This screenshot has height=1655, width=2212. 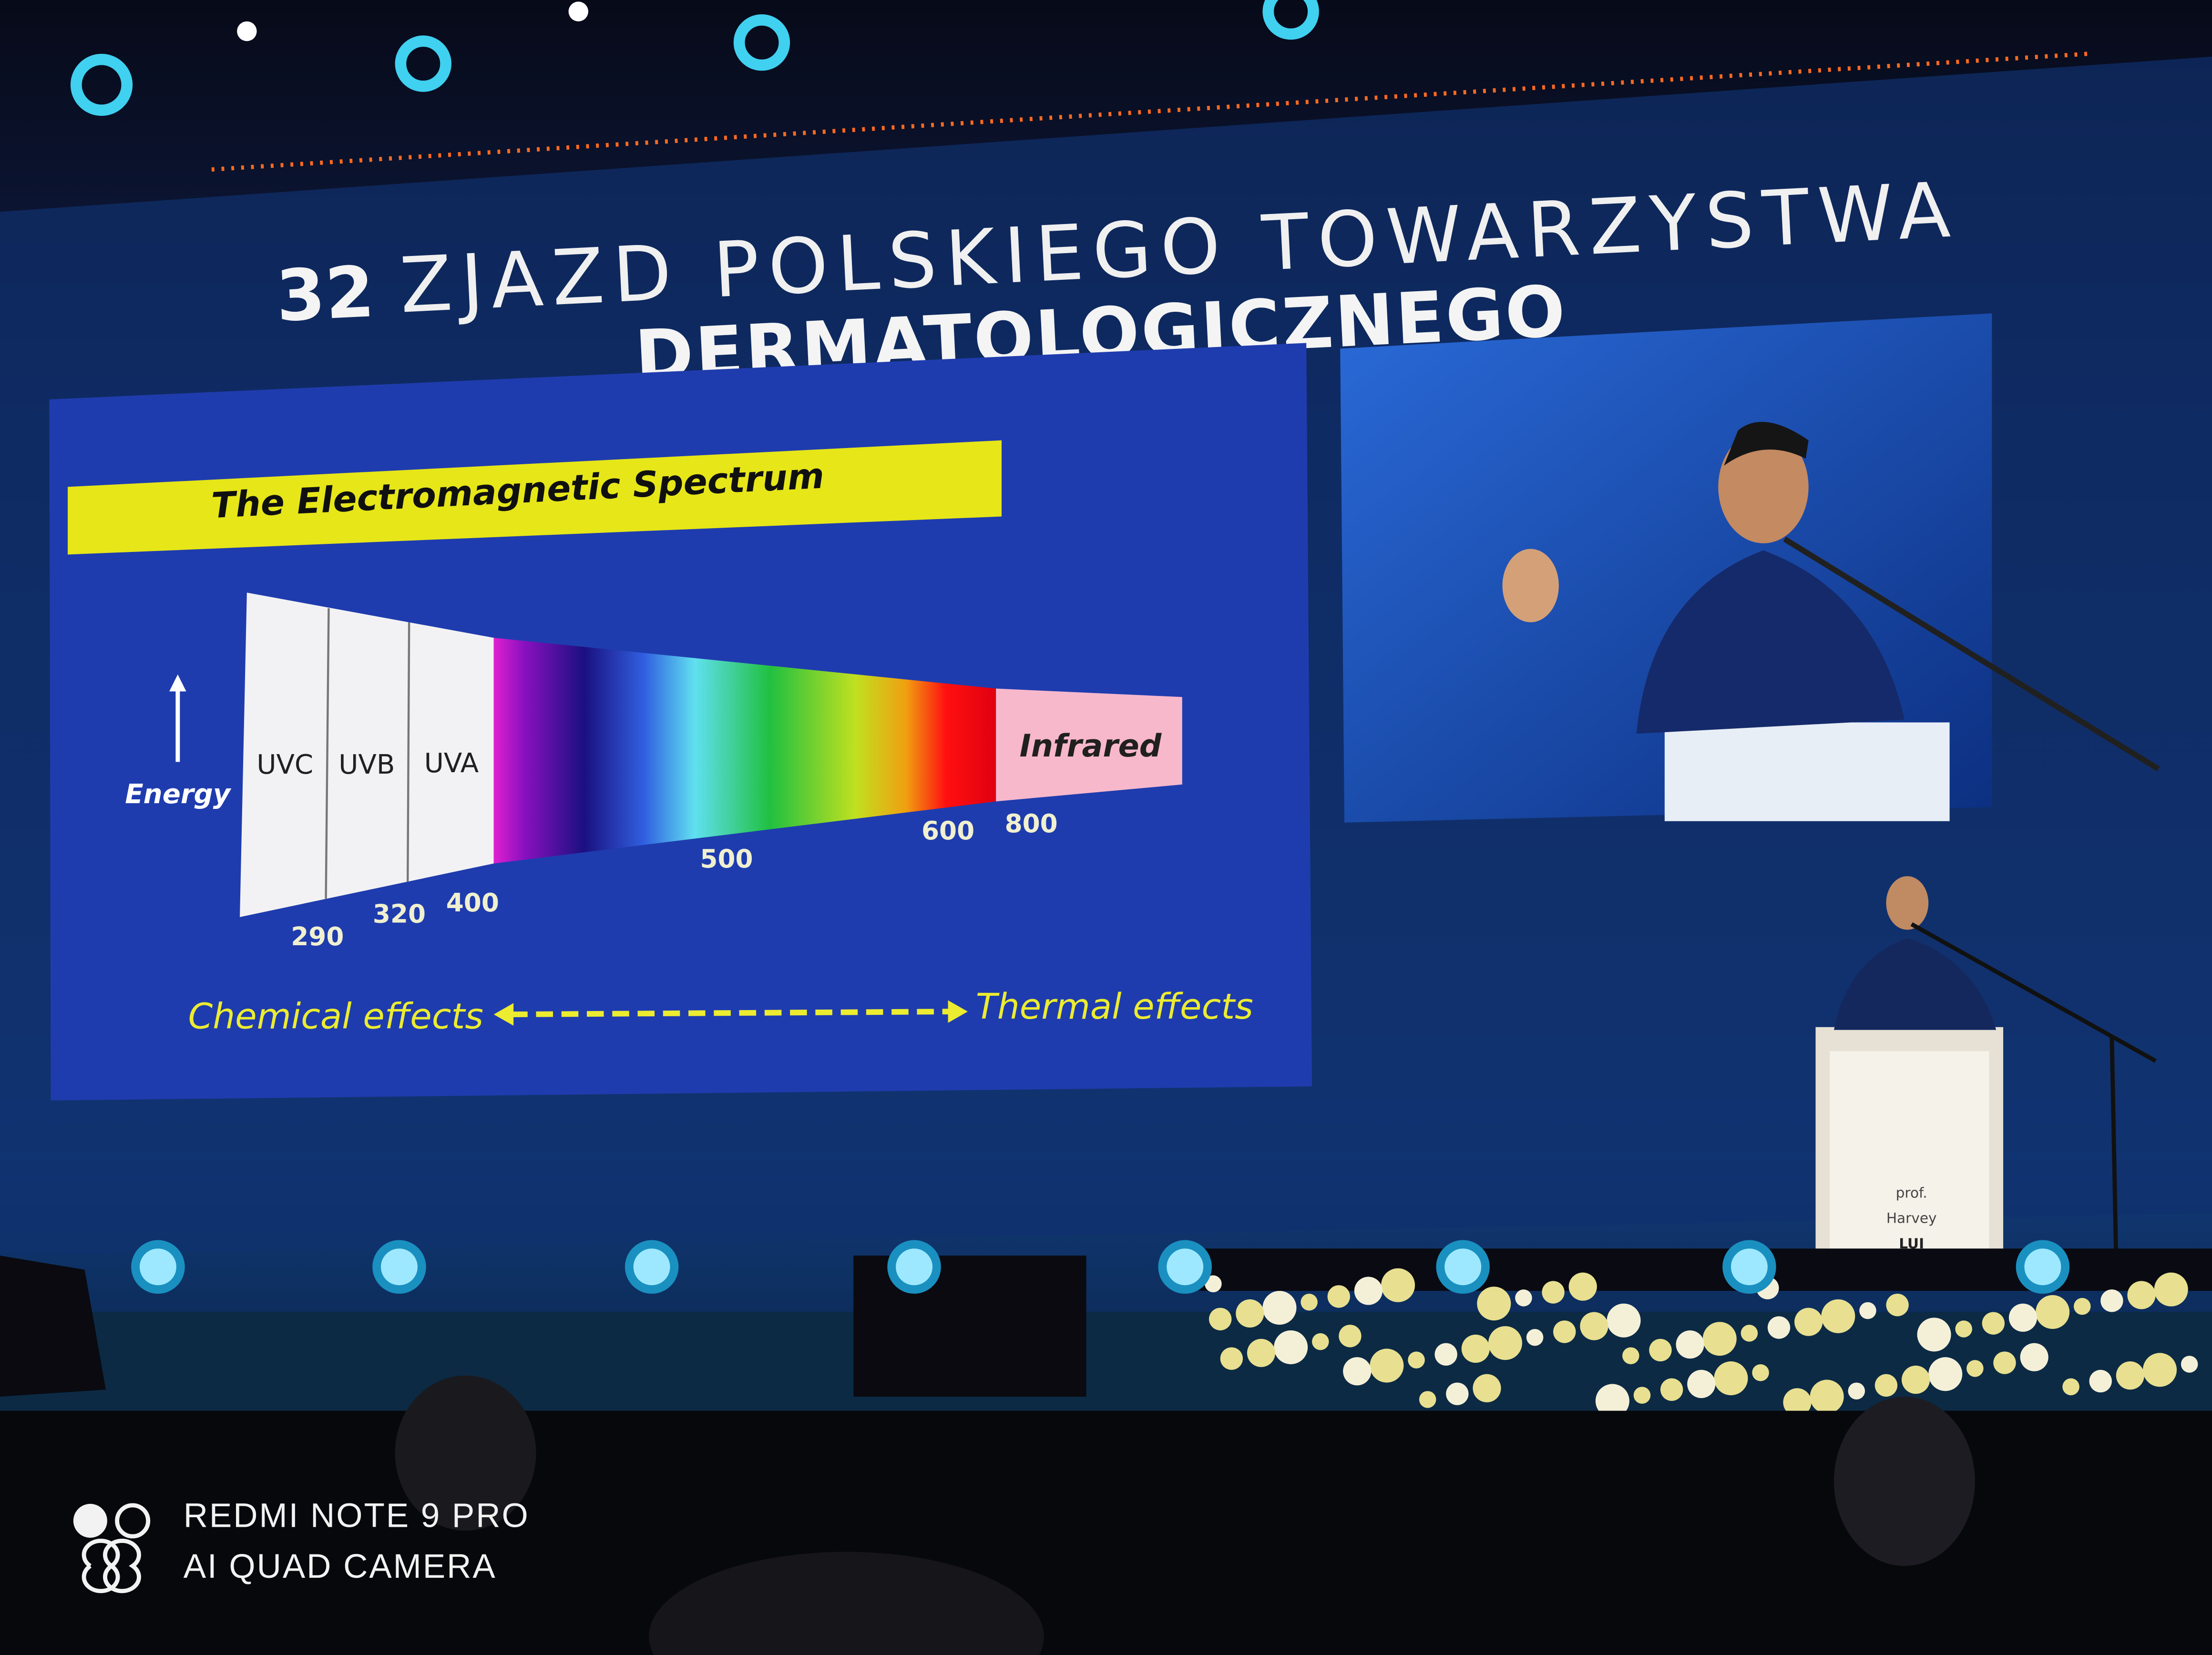 What do you see at coordinates (1971, 654) in the screenshot?
I see `video-mic-stand` at bounding box center [1971, 654].